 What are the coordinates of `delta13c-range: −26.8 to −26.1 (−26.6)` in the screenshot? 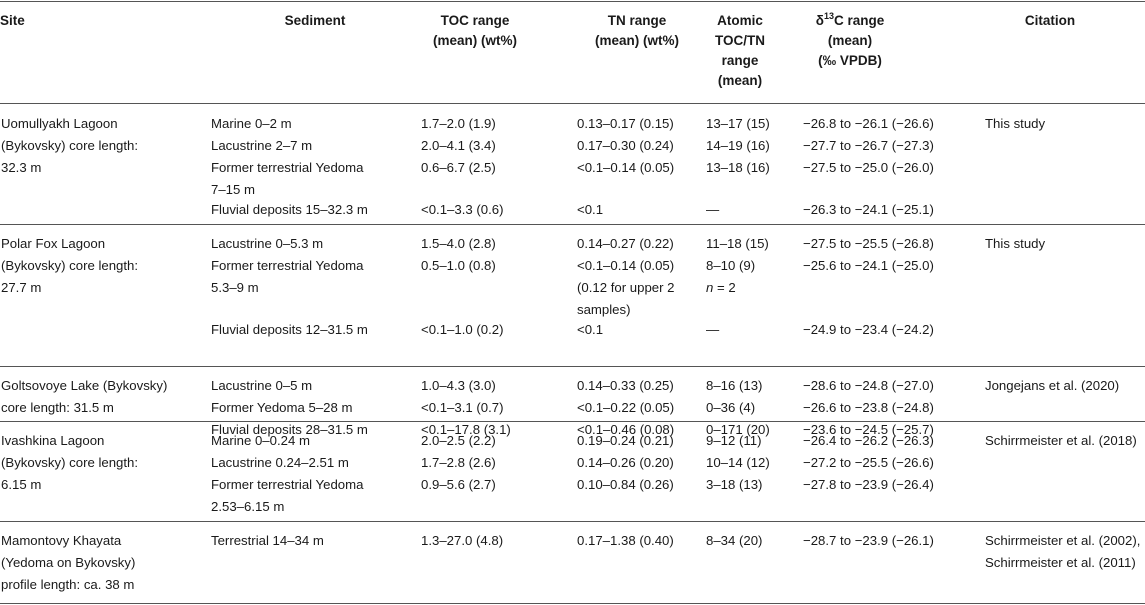 It's located at (868, 123).